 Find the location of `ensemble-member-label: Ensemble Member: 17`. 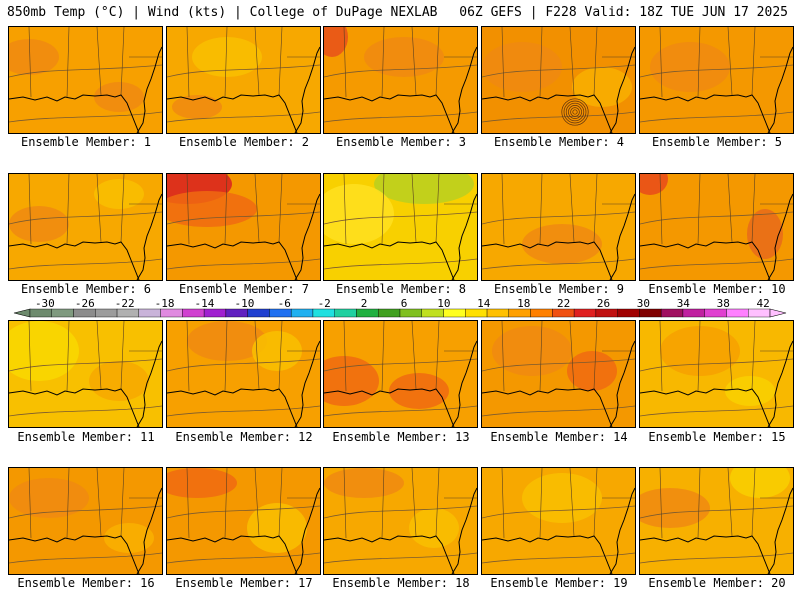

ensemble-member-label: Ensemble Member: 17 is located at coordinates (244, 583).